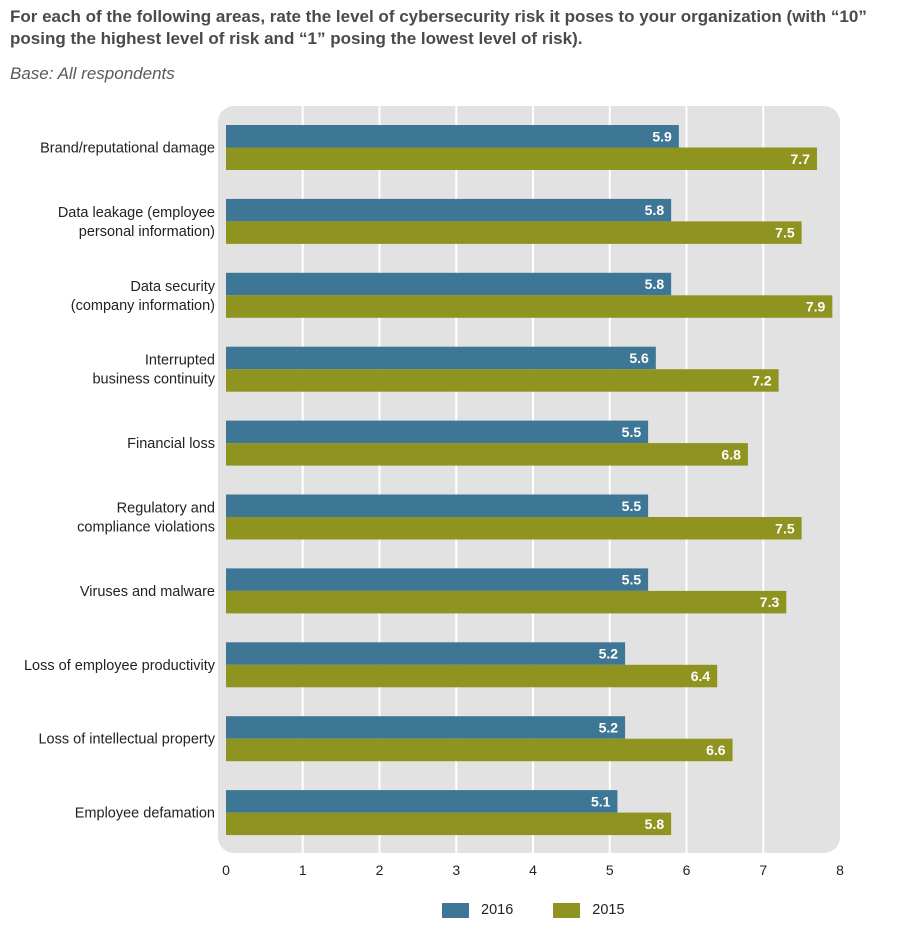  Describe the element at coordinates (226, 870) in the screenshot. I see `x-tick-label: 0` at that location.